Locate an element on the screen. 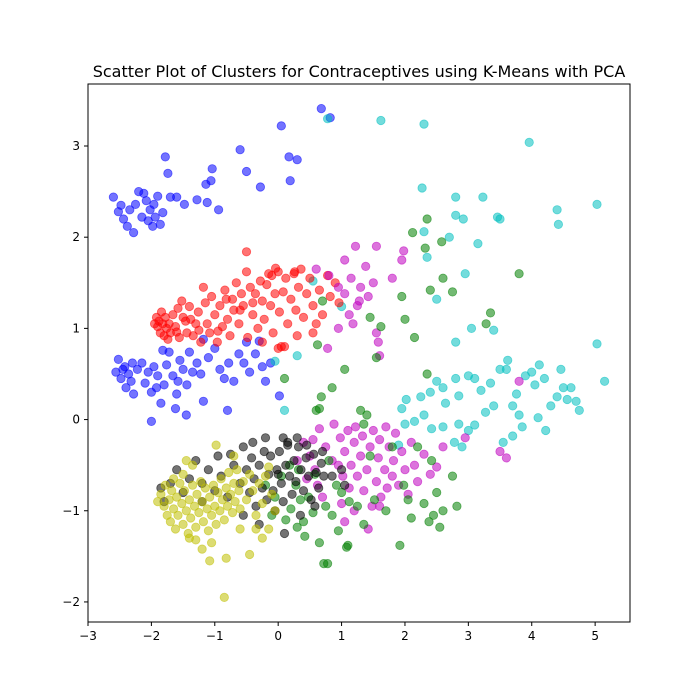  x-tick-label: 5 is located at coordinates (595, 636).